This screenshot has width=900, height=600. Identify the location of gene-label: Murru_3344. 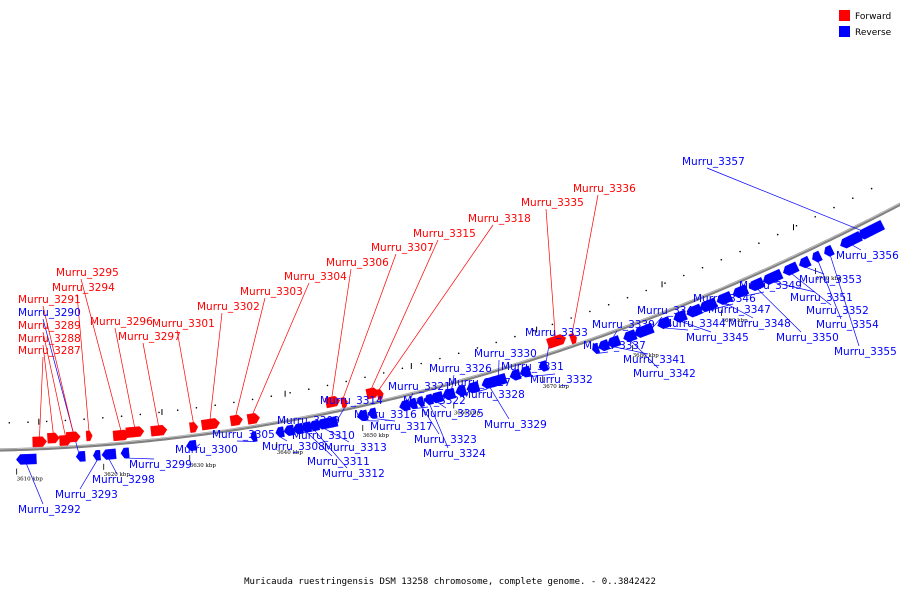
(694, 324).